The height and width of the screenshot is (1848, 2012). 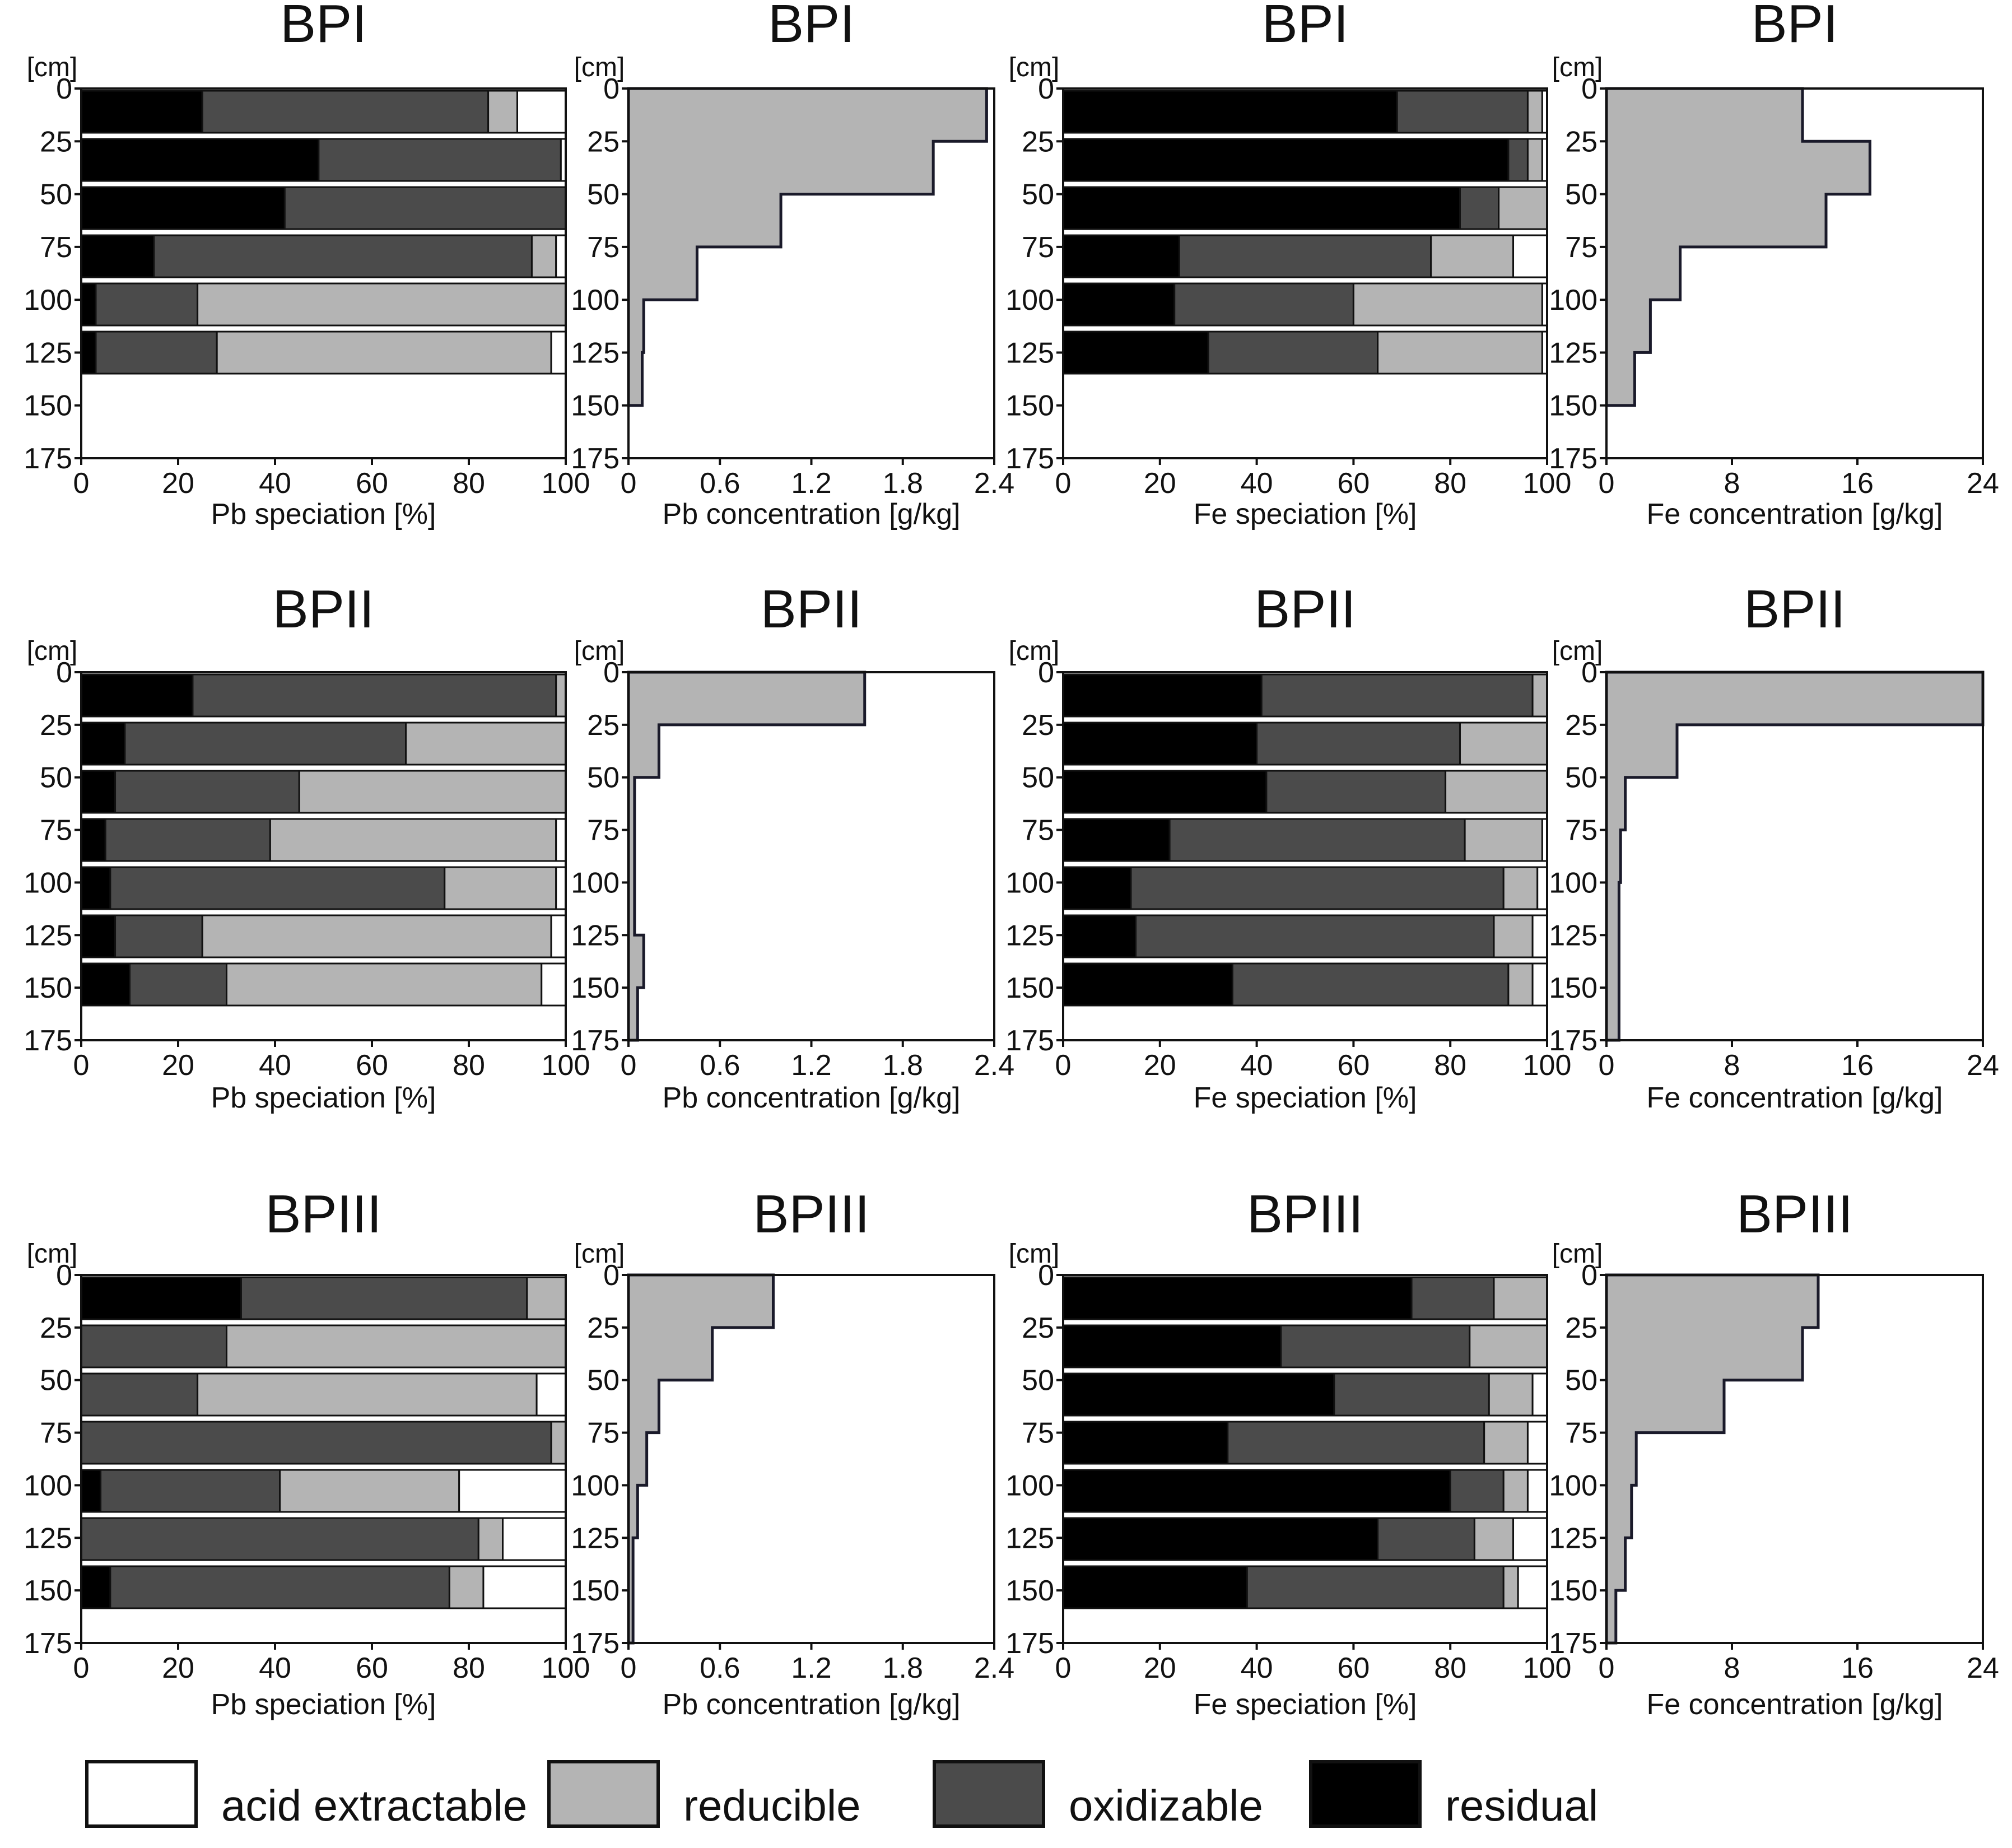 I want to click on legend-item-red: reducible, so click(x=704, y=1795).